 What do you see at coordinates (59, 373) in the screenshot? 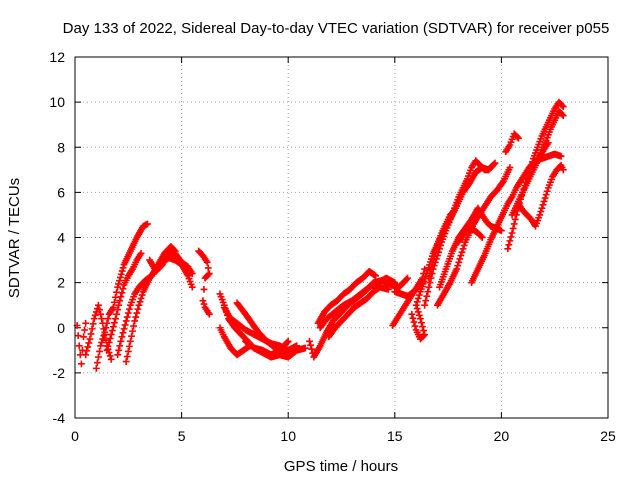
I see `y-tick-label: -2` at bounding box center [59, 373].